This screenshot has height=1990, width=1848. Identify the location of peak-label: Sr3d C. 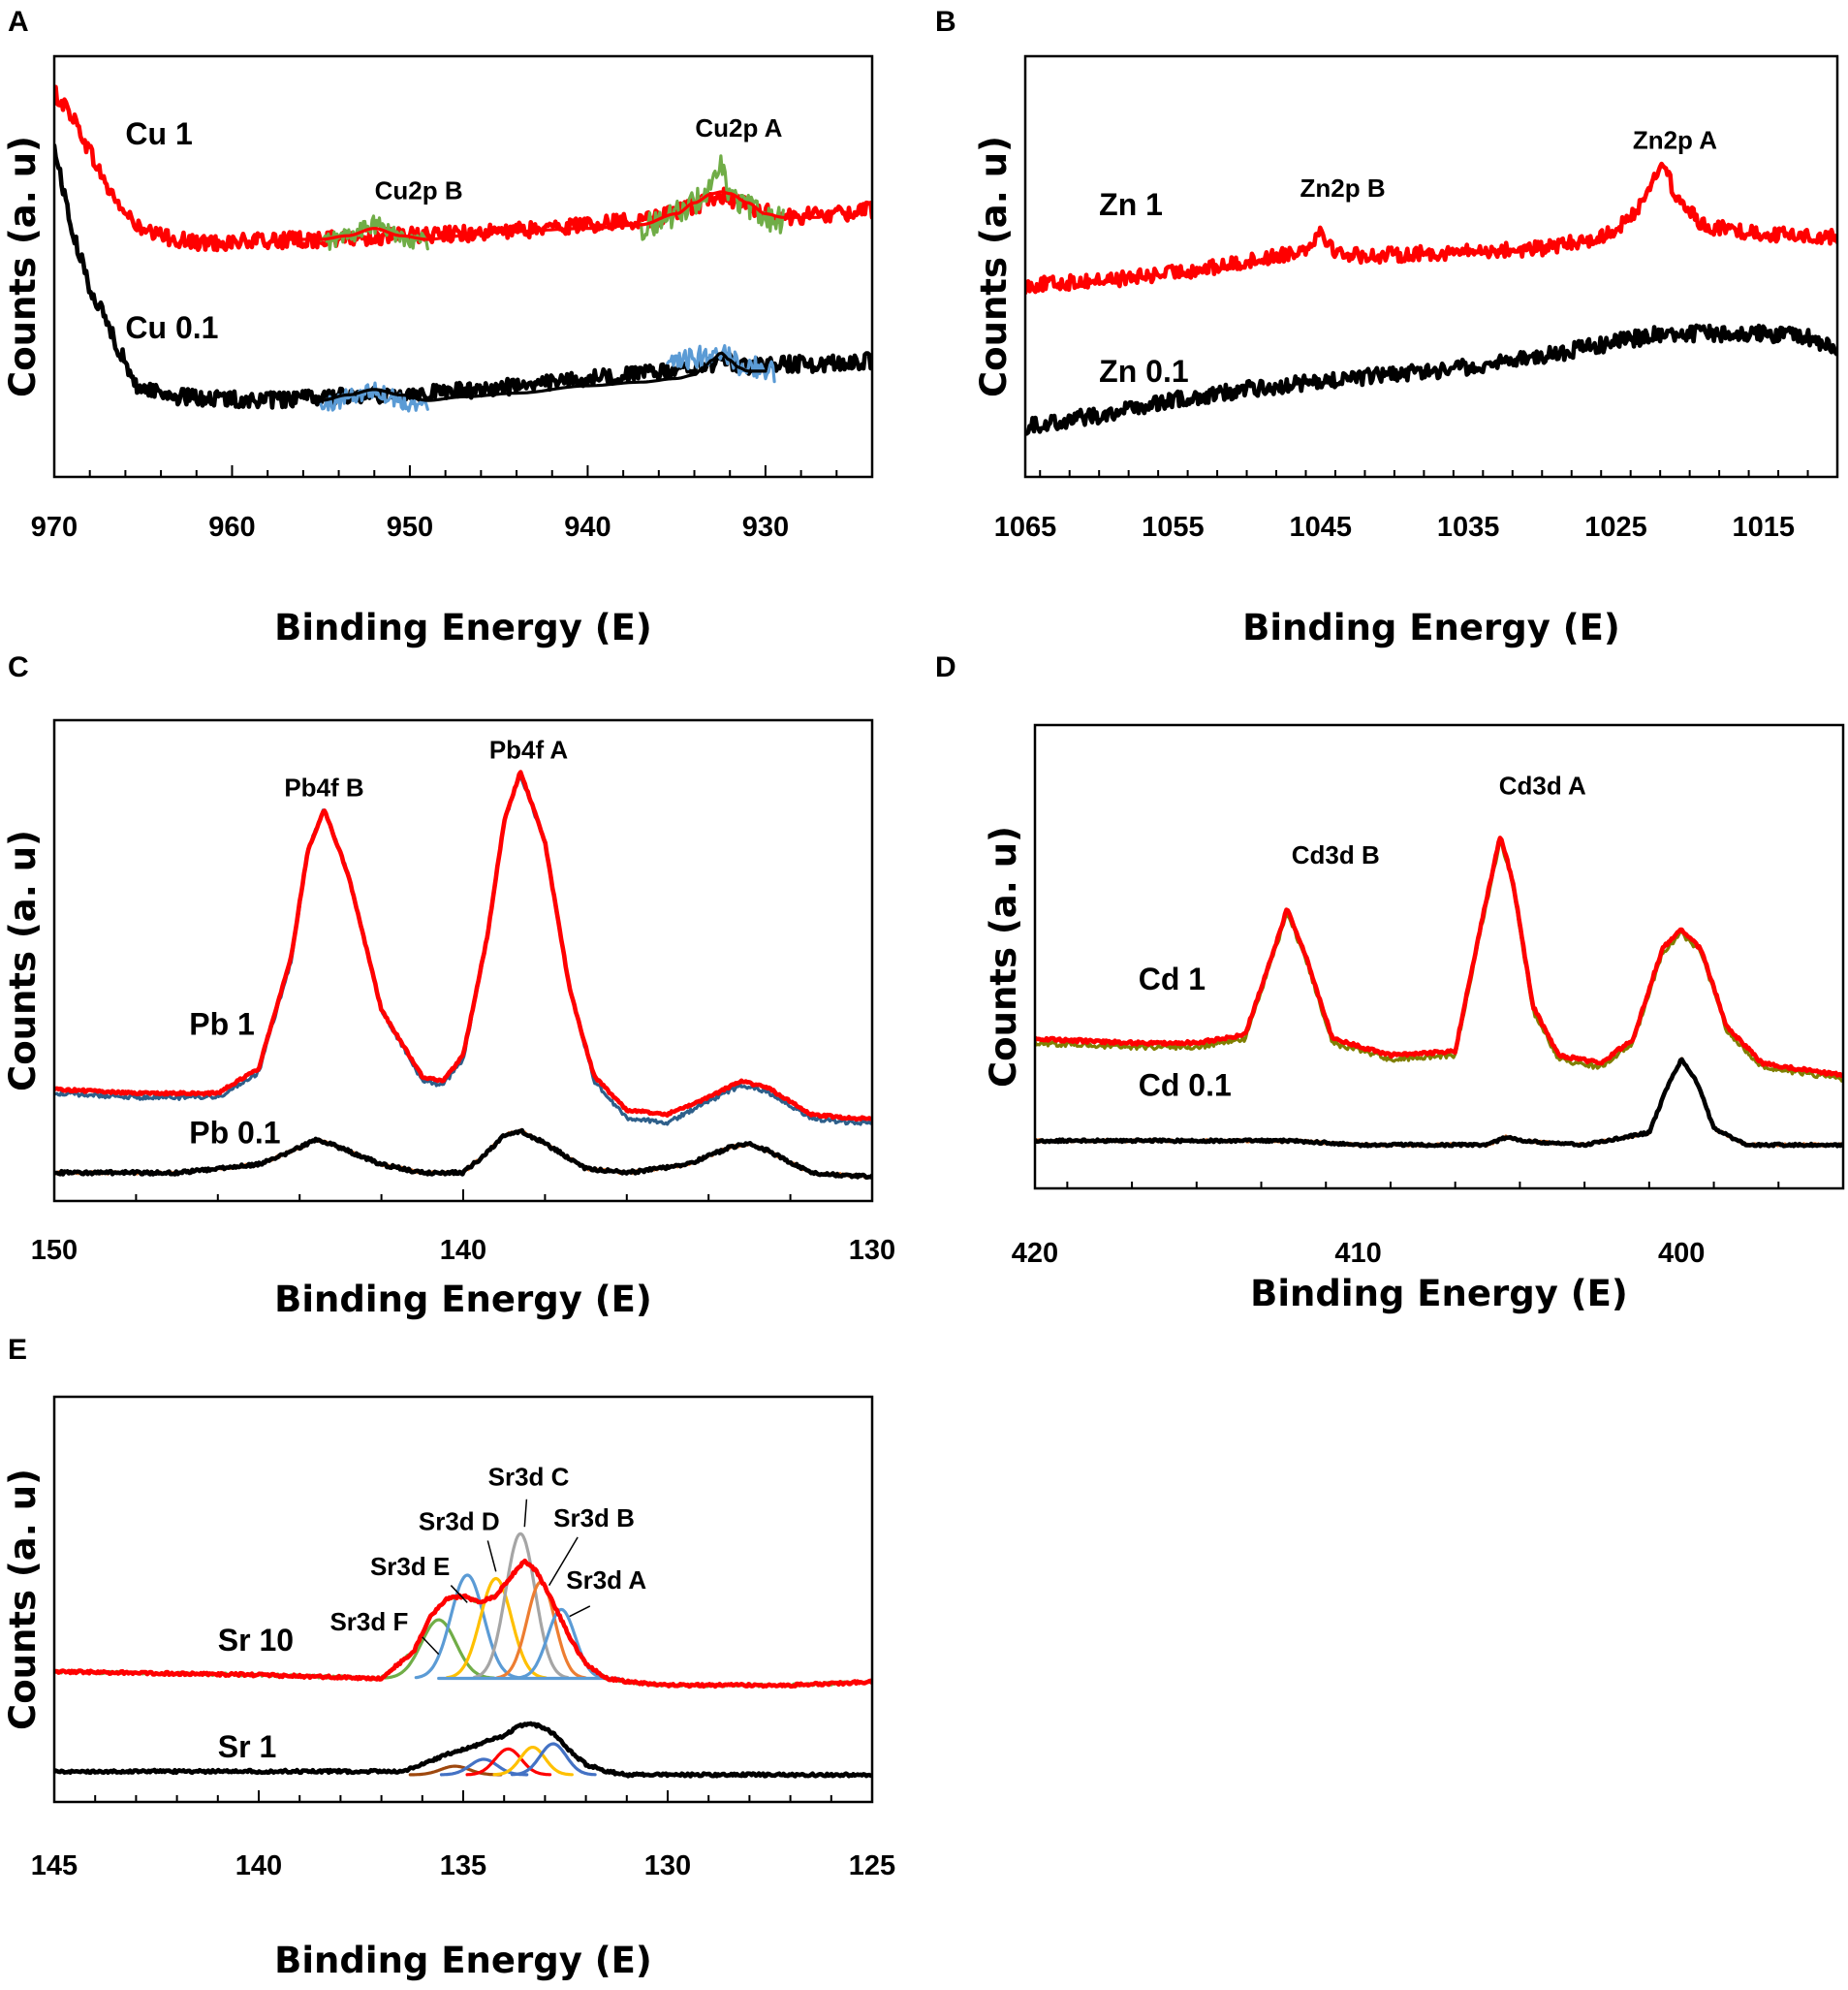
(529, 1477).